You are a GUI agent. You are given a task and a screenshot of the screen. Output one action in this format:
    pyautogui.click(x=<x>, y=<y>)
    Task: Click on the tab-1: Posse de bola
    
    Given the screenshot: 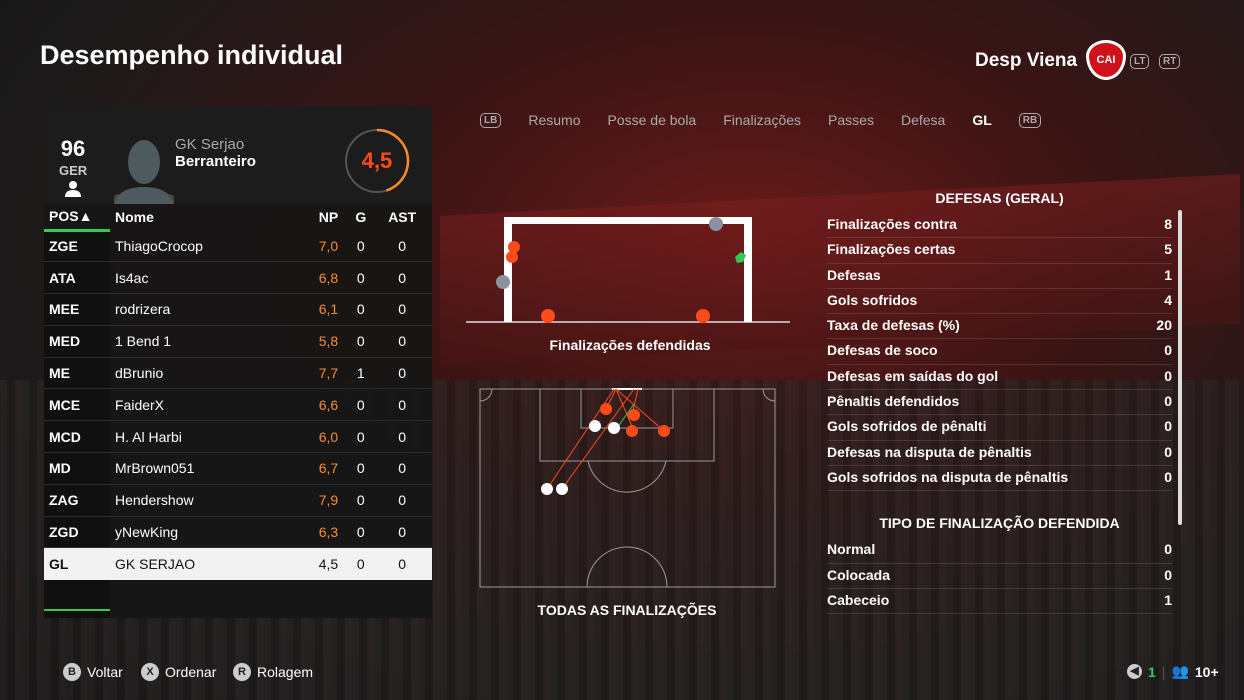 What is the action you would take?
    pyautogui.click(x=652, y=120)
    